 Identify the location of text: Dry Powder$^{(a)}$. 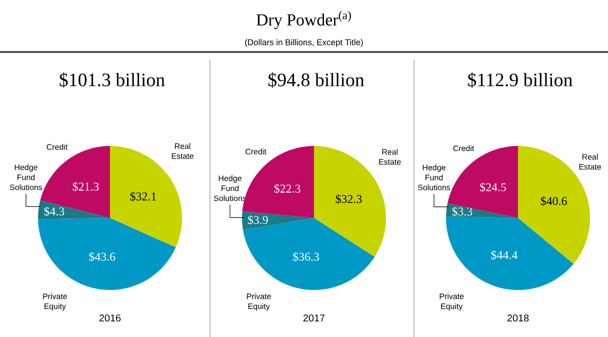
(303, 20).